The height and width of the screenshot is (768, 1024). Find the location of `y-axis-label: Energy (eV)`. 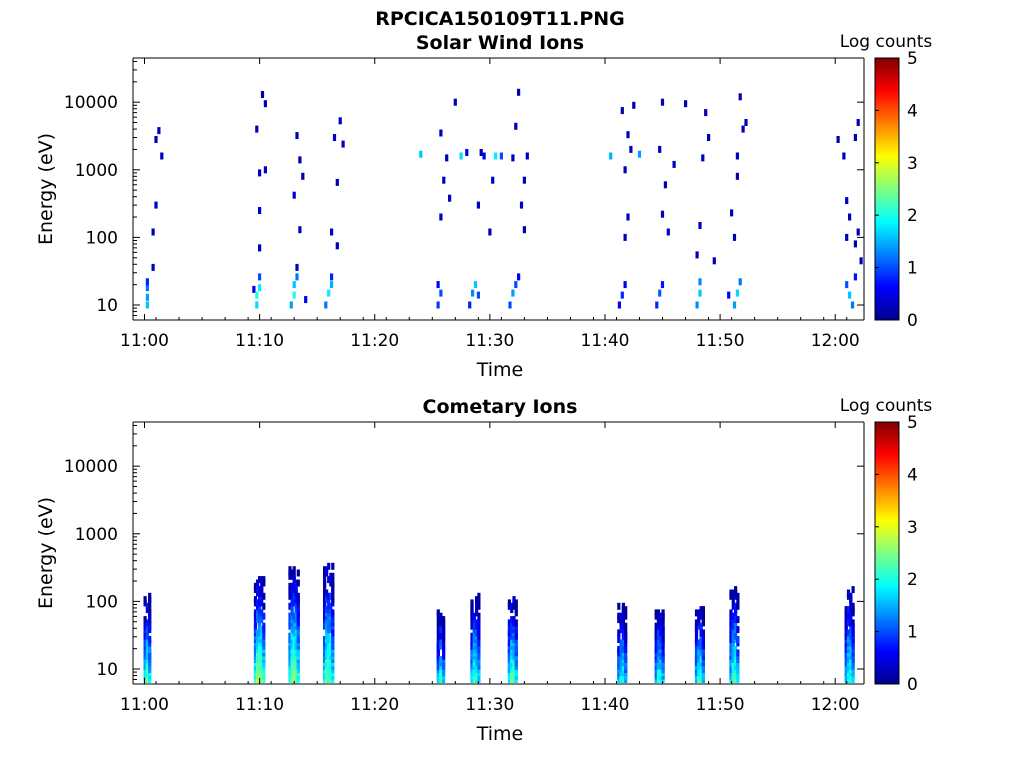

y-axis-label: Energy (eV) is located at coordinates (46, 189).